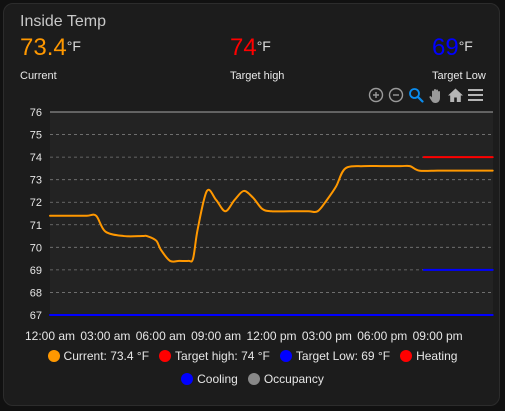 This screenshot has height=411, width=505. What do you see at coordinates (438, 336) in the screenshot?
I see `x-tick-label-7: 09:00 pm` at bounding box center [438, 336].